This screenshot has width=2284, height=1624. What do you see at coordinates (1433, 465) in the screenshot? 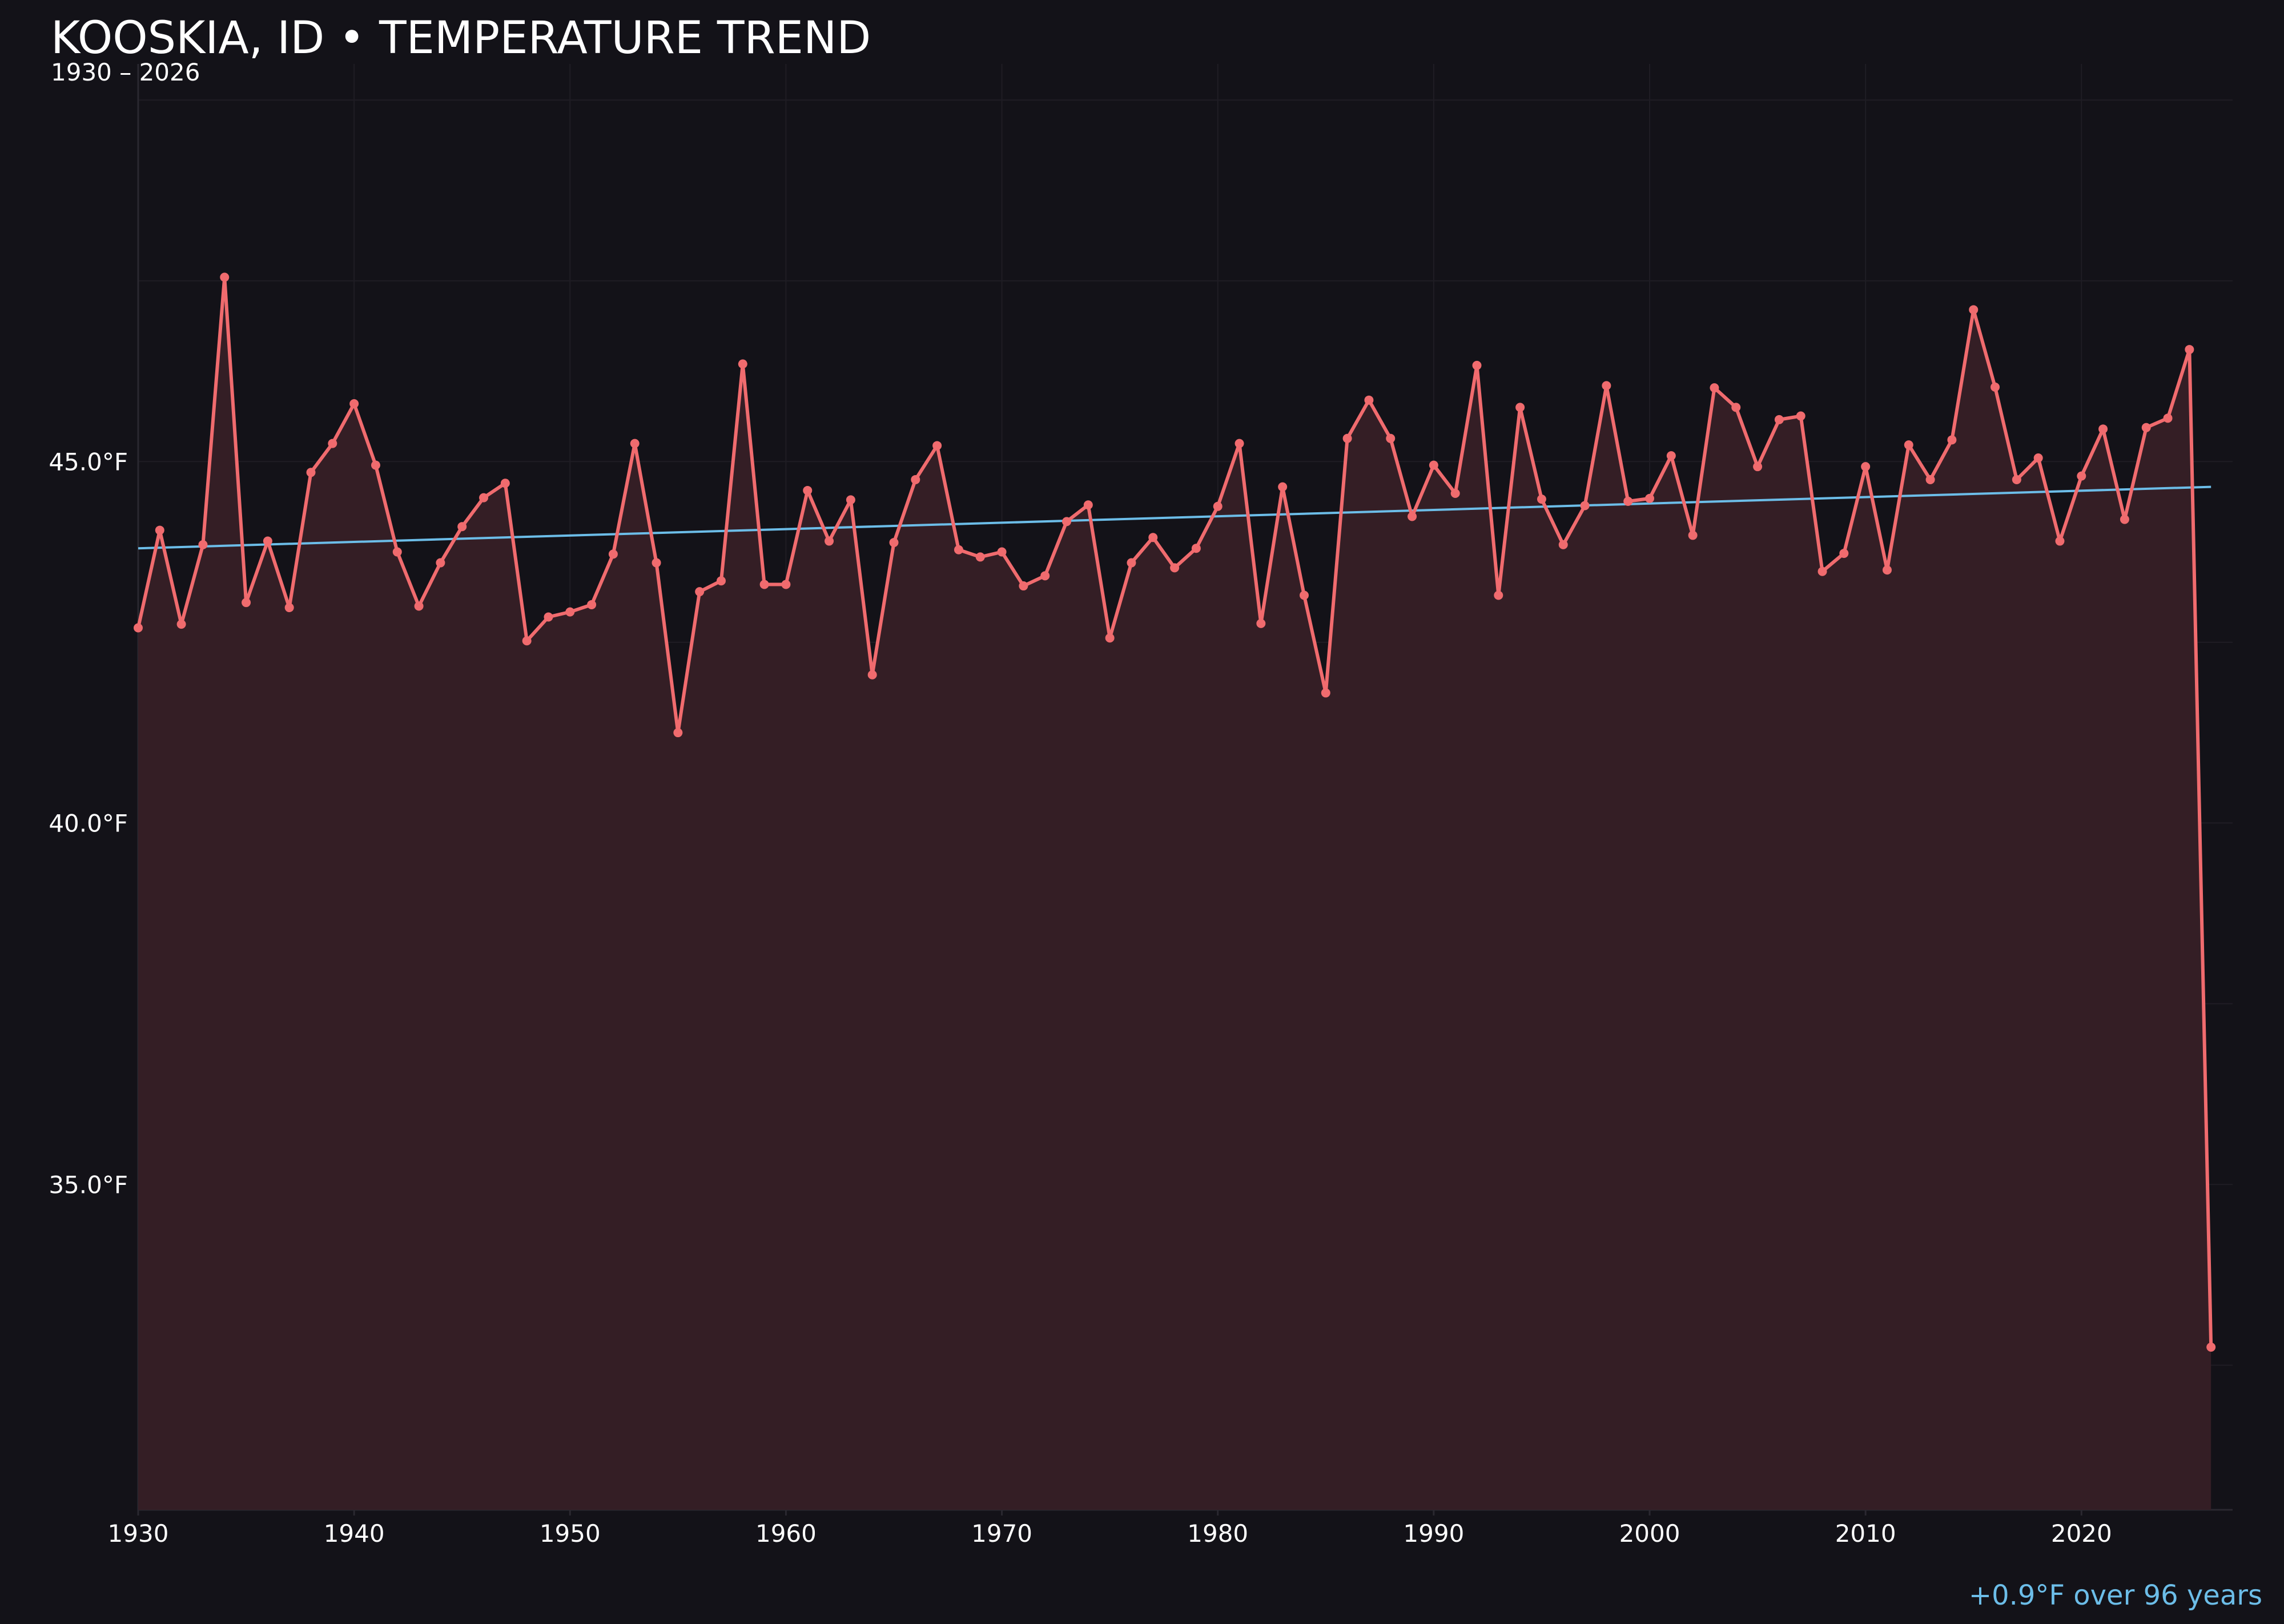
I see `data-point-1990` at bounding box center [1433, 465].